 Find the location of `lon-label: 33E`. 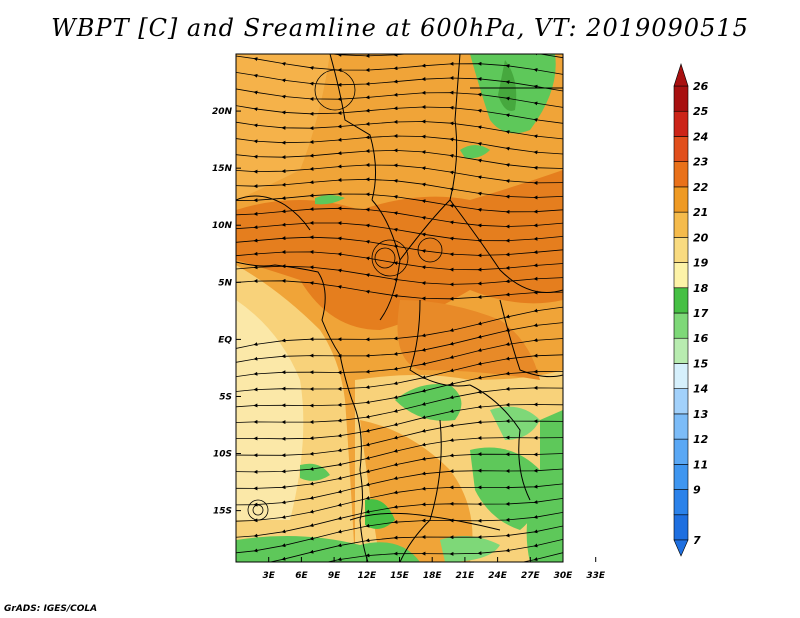

lon-label: 33E is located at coordinates (596, 576).